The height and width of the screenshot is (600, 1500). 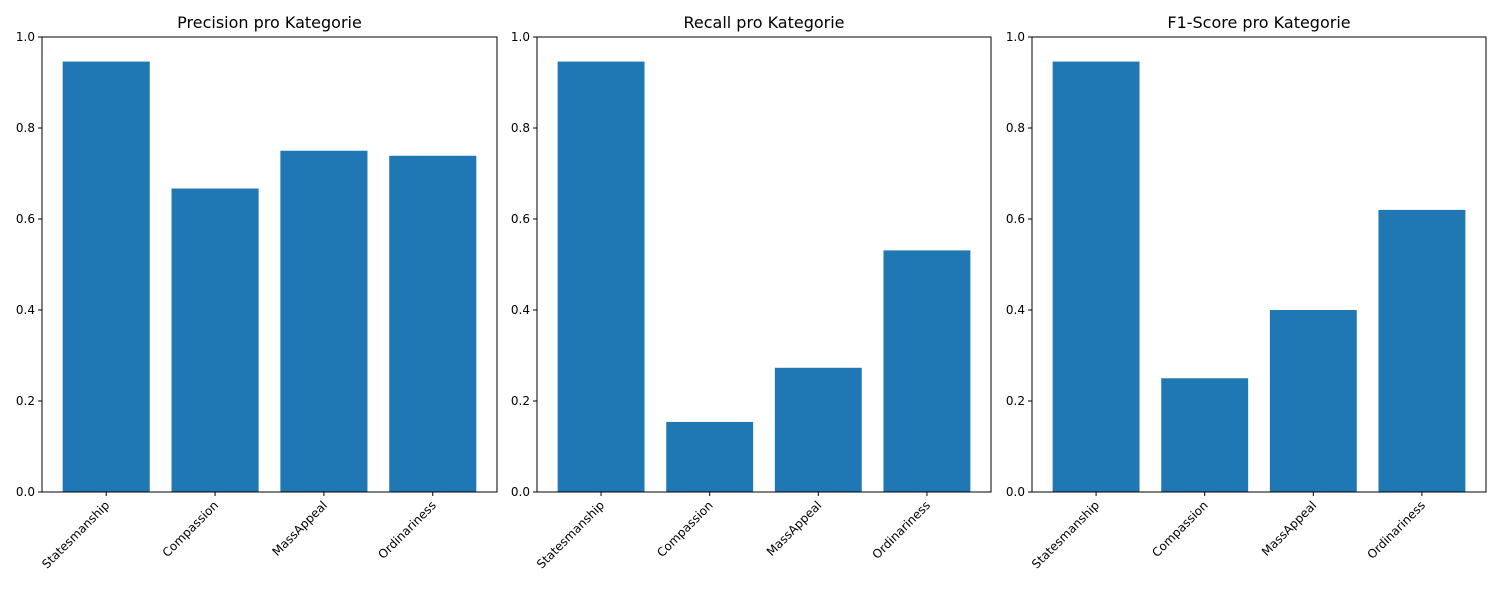 I want to click on chart-title: Recall pro Kategorie, so click(x=763, y=22).